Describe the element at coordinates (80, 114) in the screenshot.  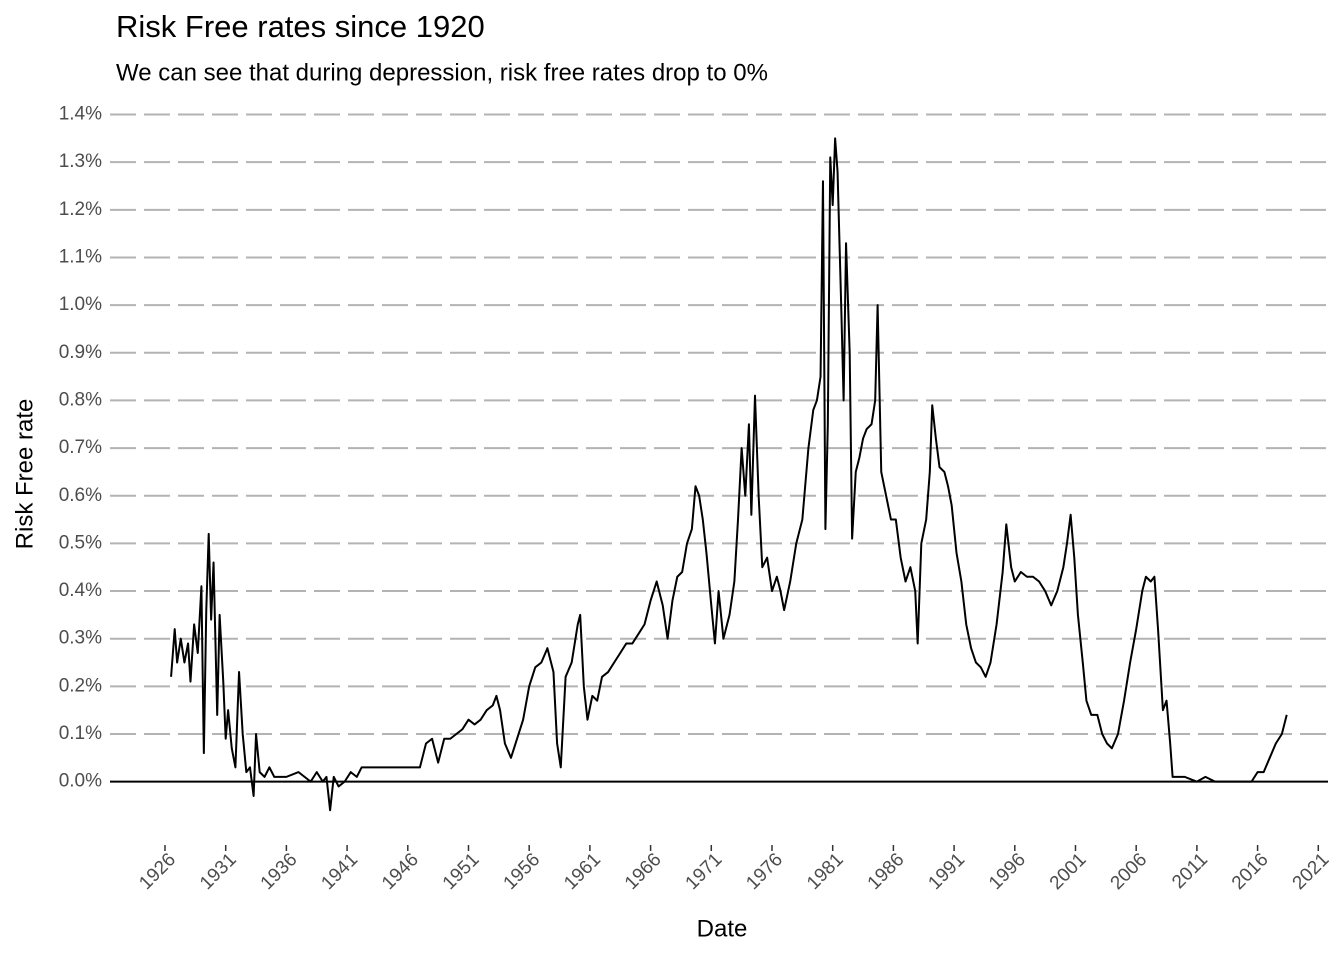
I see `y-tick-label: 1.4%` at that location.